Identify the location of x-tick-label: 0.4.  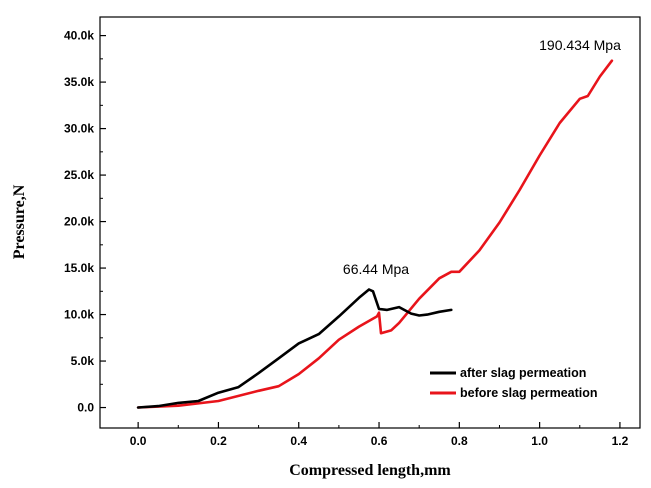
(298, 441).